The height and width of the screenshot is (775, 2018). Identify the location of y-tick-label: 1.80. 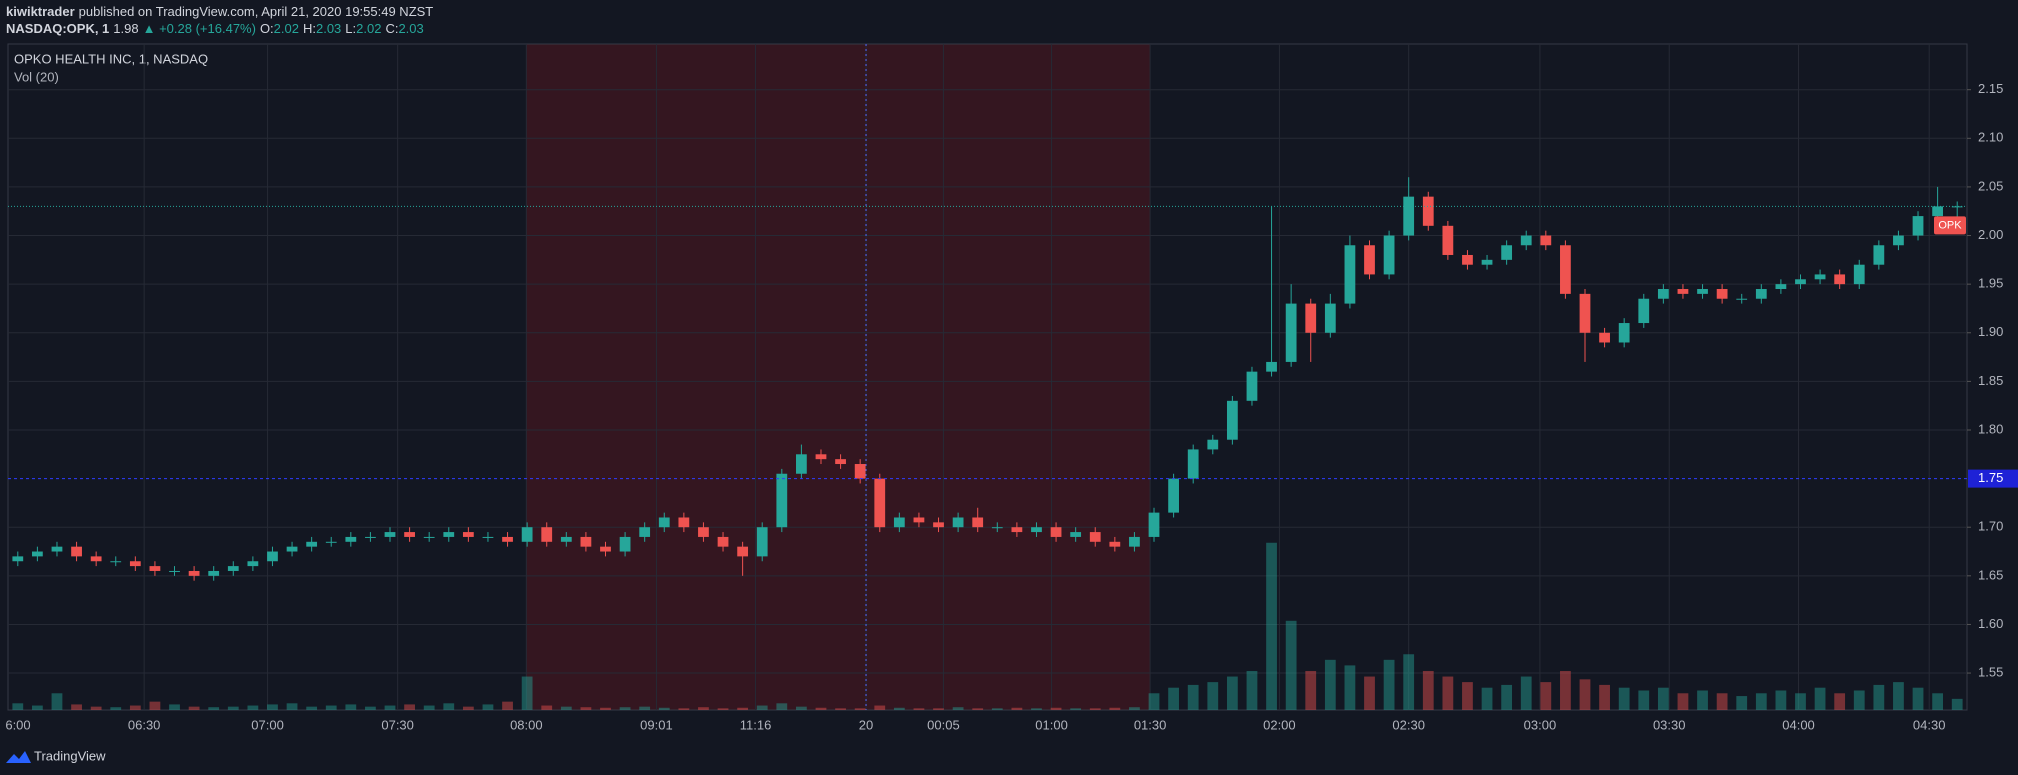
(1990, 428).